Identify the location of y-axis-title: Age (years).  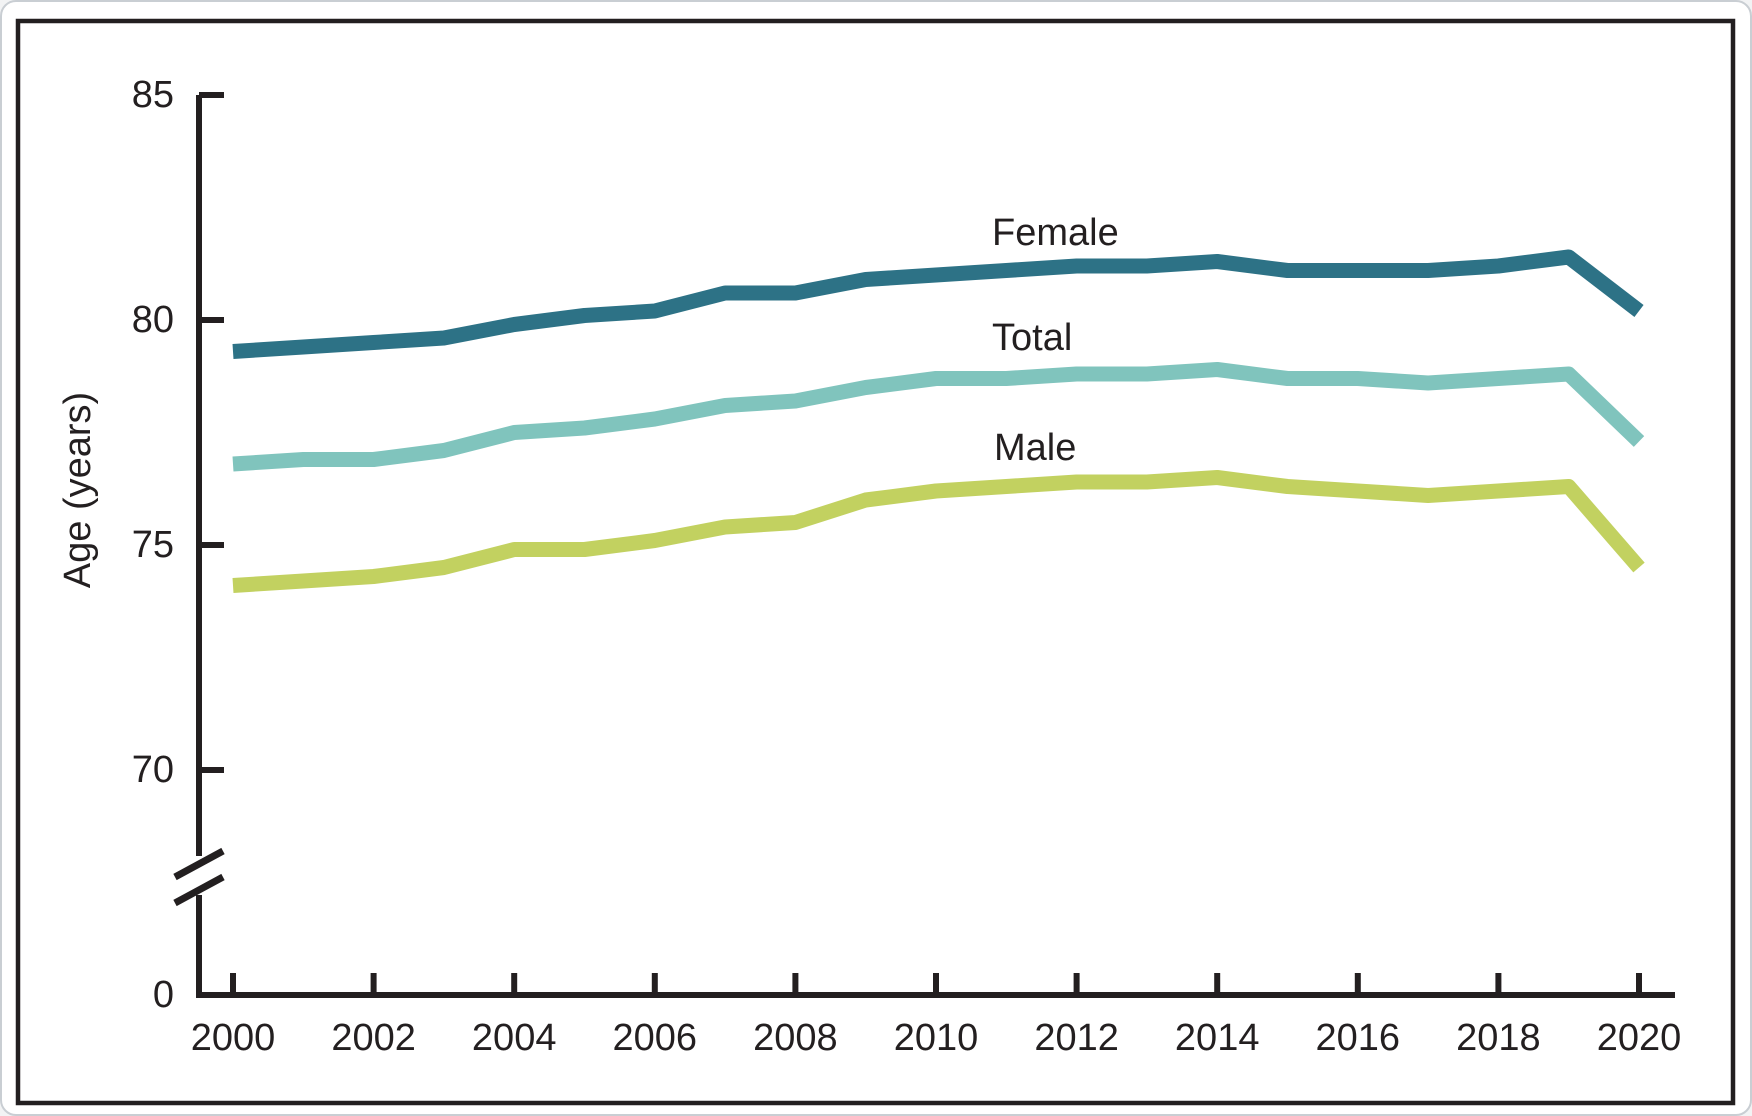
(78, 490).